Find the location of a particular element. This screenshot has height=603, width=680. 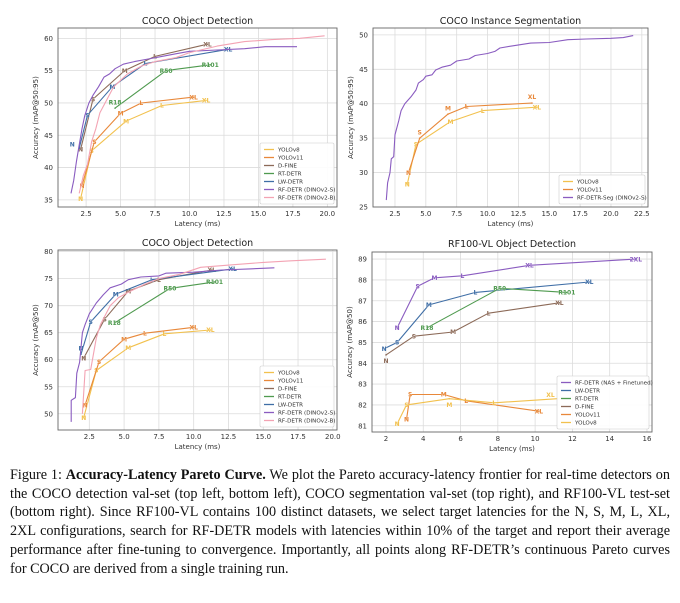

legend-frame is located at coordinates (297, 173).